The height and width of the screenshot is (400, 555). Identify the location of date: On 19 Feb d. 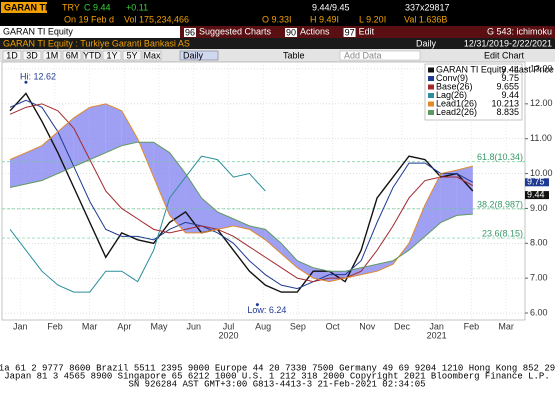
(89, 19).